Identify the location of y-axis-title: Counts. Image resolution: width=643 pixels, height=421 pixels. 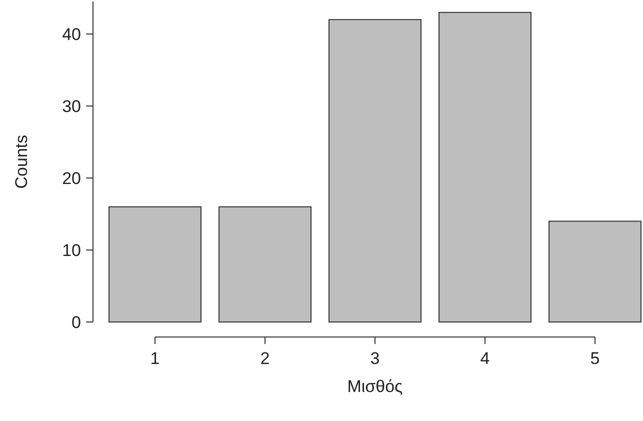
(21, 161).